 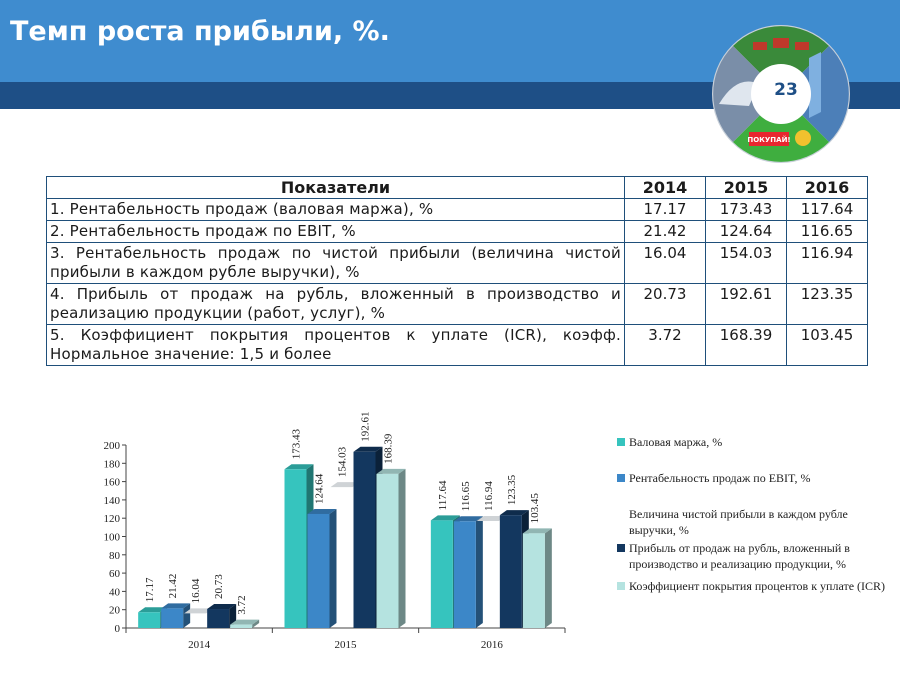 What do you see at coordinates (746, 263) in the screenshot?
I see `cell-value: 154.03` at bounding box center [746, 263].